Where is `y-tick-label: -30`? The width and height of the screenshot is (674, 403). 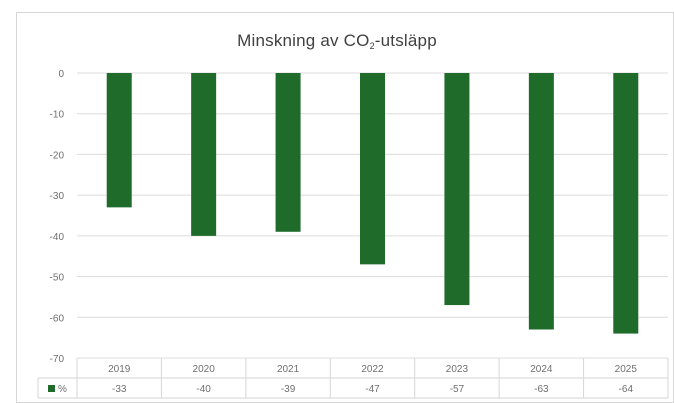 y-tick-label: -30 is located at coordinates (57, 196).